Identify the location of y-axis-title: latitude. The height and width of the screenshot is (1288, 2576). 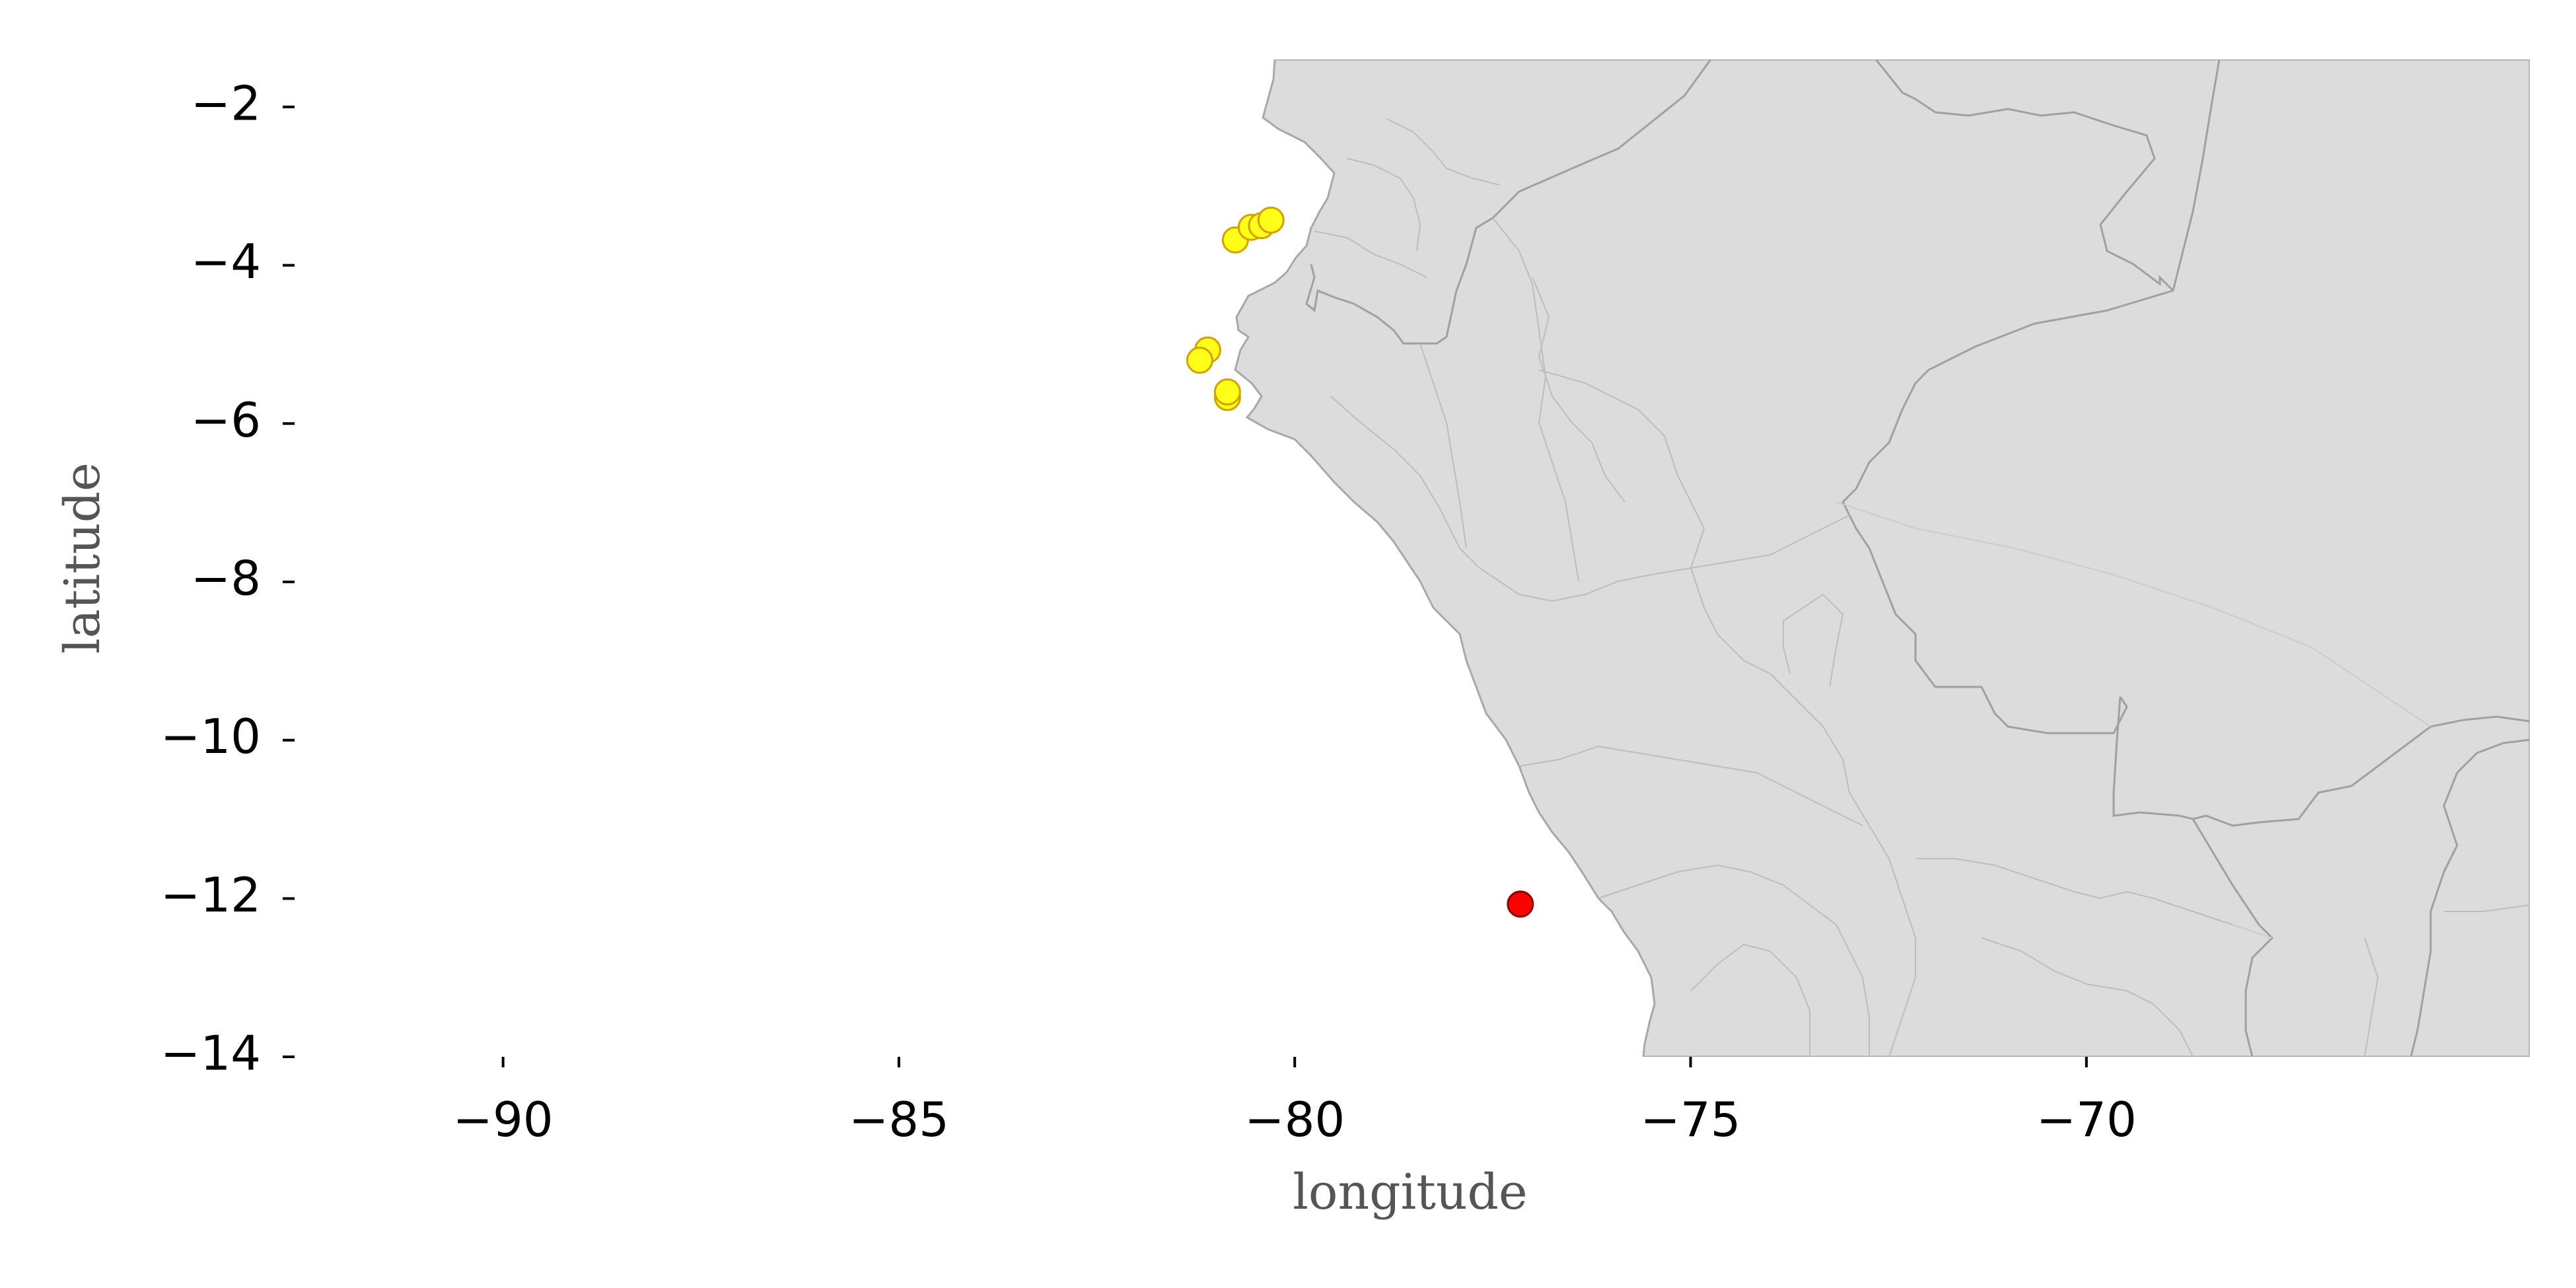
(82, 558).